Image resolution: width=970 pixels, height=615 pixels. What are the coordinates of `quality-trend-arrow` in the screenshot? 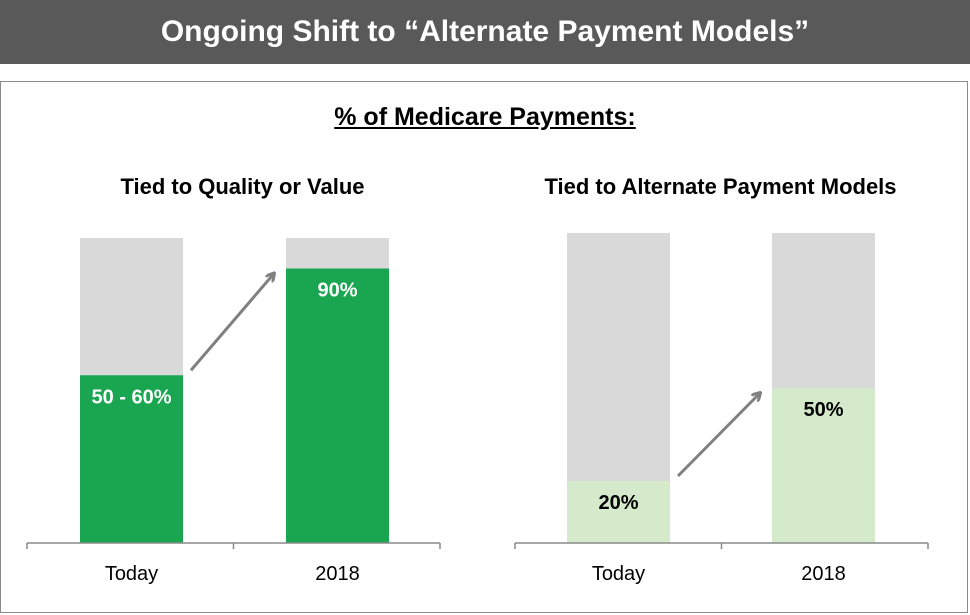 It's located at (231, 323).